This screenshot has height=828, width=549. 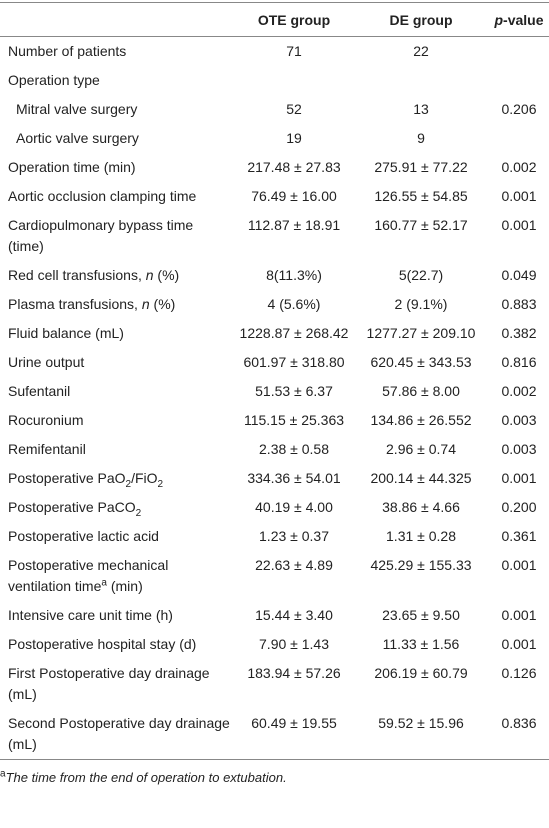 I want to click on row-label: Mitral valve surgery, so click(x=117, y=109).